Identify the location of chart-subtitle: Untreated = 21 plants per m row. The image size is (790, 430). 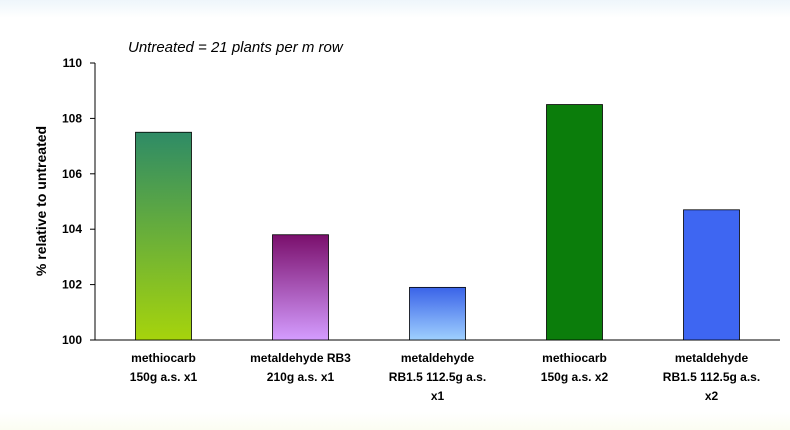
(236, 47).